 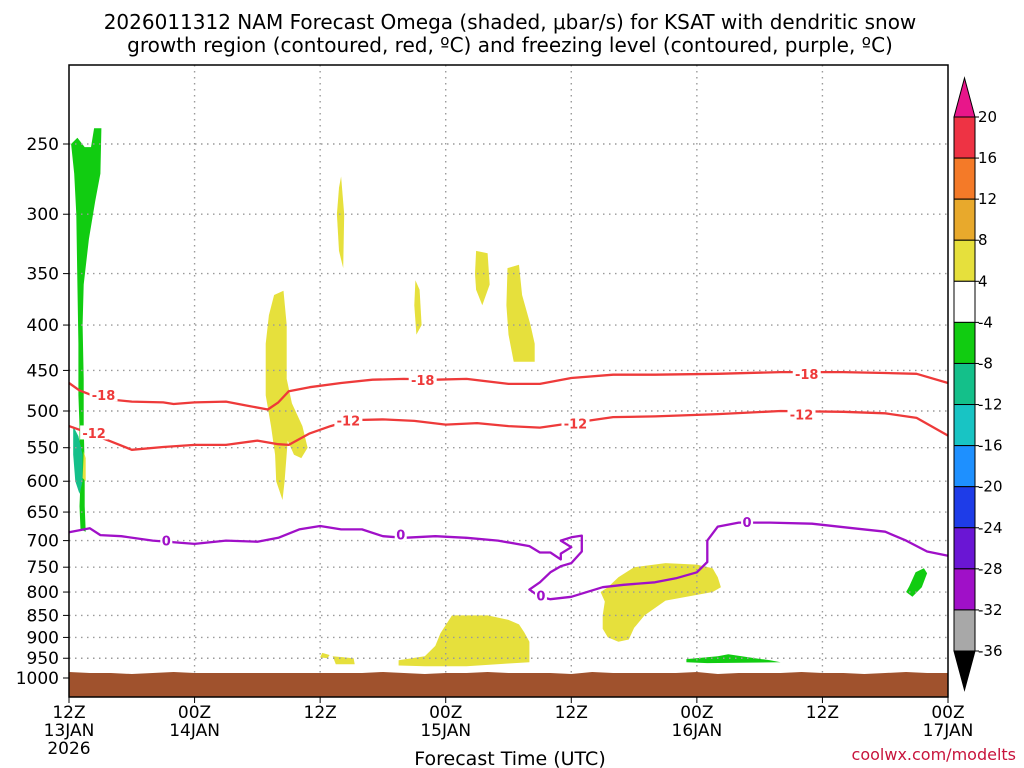 I want to click on dgz-minus12-label-2: -12, so click(x=349, y=421).